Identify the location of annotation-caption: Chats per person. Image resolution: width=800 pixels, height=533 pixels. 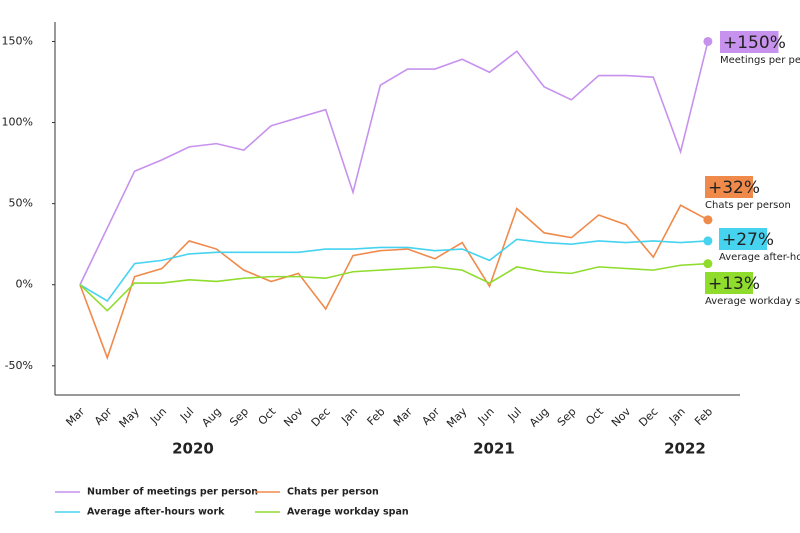
(748, 205).